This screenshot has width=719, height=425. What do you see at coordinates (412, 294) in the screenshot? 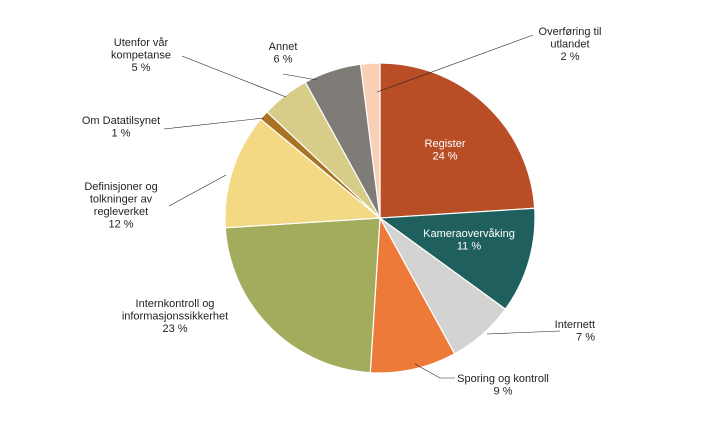
I see `pie-slice-sporing-og-kontroll` at bounding box center [412, 294].